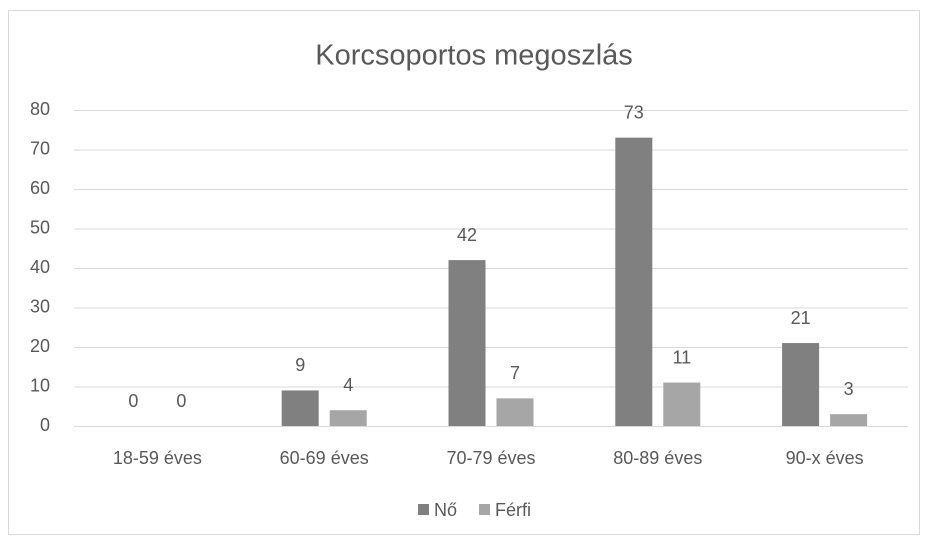  What do you see at coordinates (300, 365) in the screenshot?
I see `data-label: 9` at bounding box center [300, 365].